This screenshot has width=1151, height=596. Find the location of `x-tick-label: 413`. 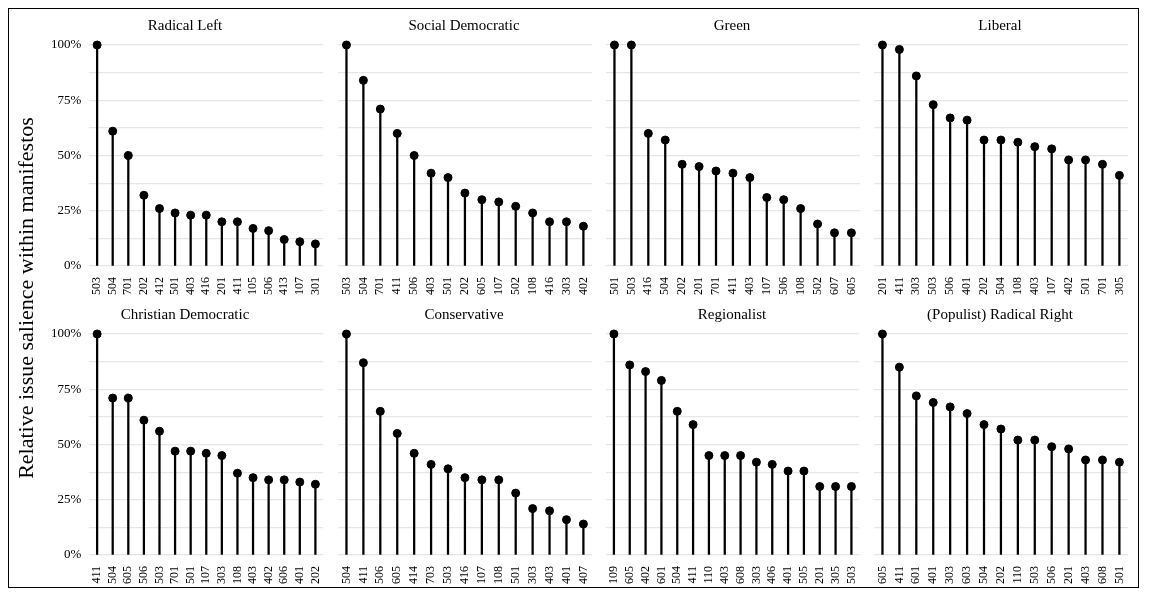

x-tick-label: 413 is located at coordinates (283, 286).